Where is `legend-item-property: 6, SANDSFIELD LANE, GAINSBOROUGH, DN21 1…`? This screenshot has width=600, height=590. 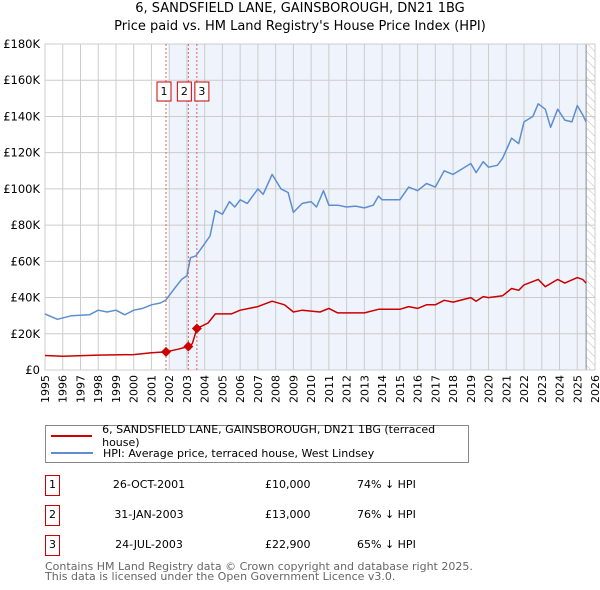
legend-item-property: 6, SANDSFIELD LANE, GAINSBOROUGH, DN21 1… is located at coordinates (257, 436).